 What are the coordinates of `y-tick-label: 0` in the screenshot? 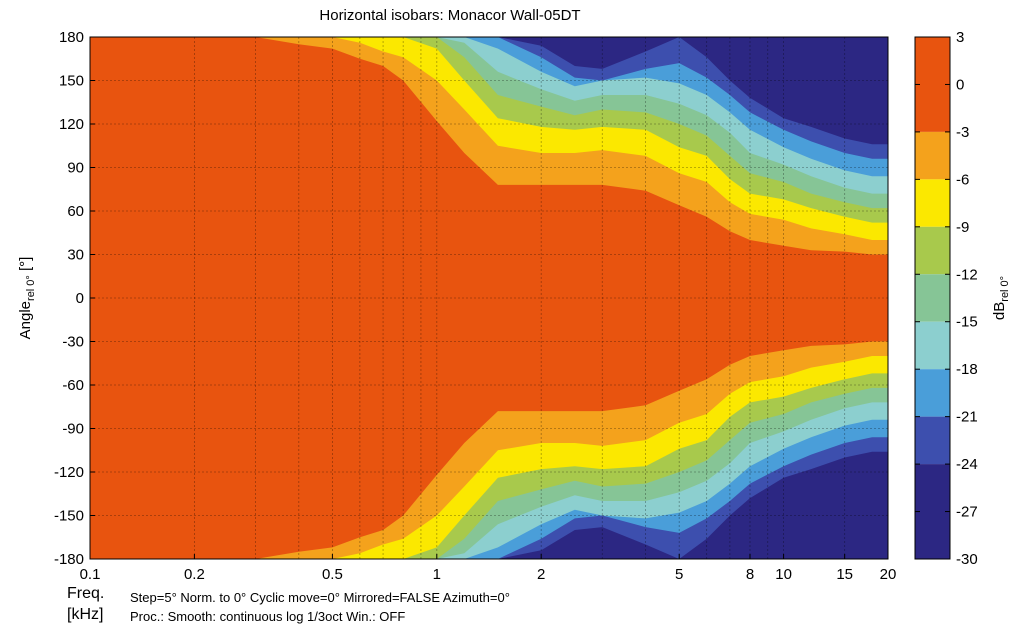 It's located at (80, 298).